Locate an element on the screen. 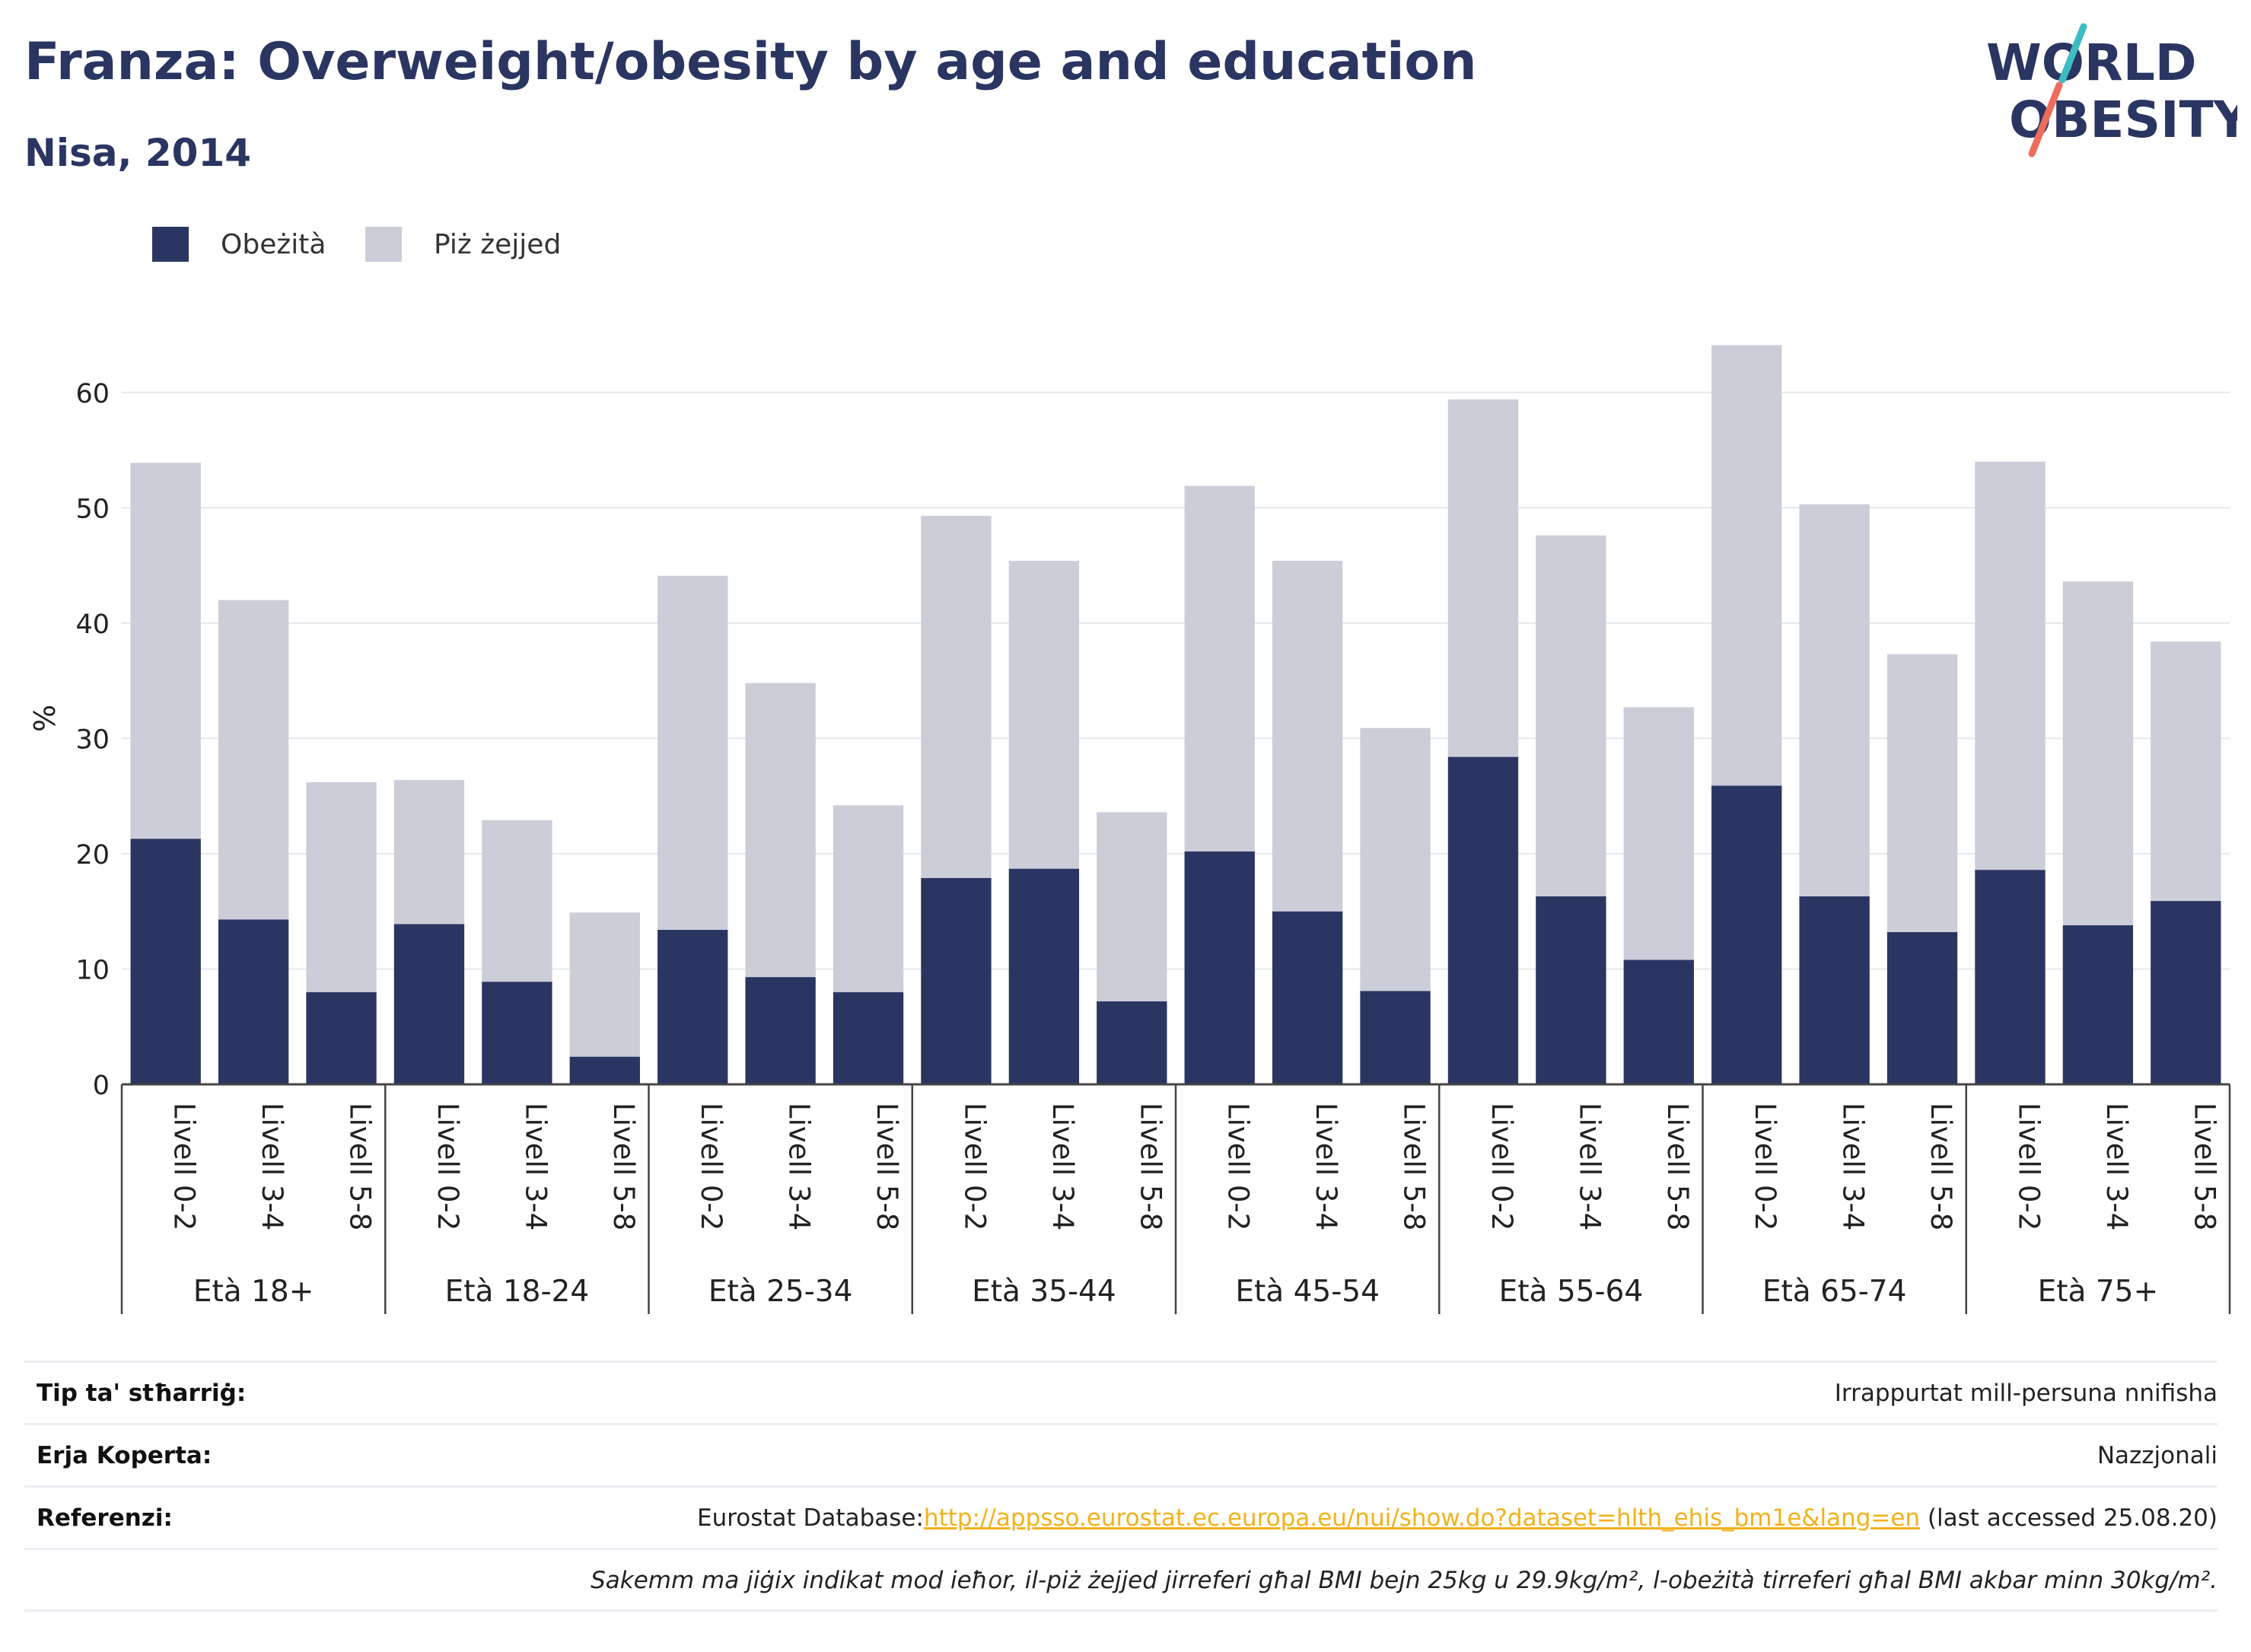  x-group-label: Età 55-64 is located at coordinates (1571, 1292).